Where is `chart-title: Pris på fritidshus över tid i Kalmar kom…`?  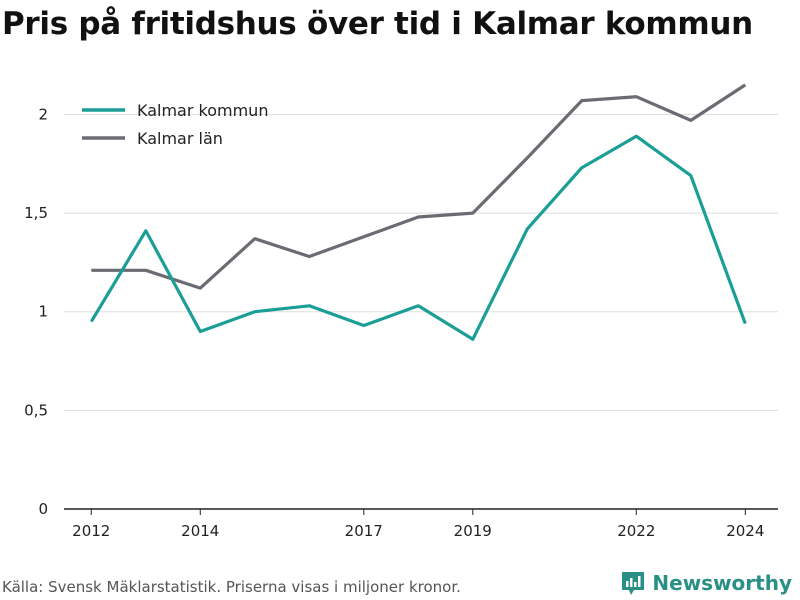
chart-title: Pris på fritidshus över tid i Kalmar kom… is located at coordinates (377, 24).